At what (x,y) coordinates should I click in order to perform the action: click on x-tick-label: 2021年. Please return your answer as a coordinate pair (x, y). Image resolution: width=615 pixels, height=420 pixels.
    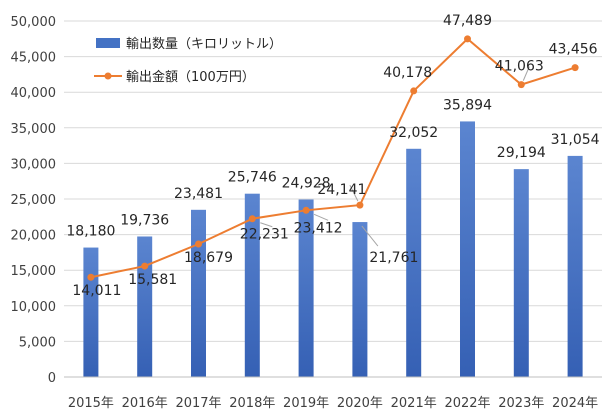
    Looking at the image, I should click on (414, 403).